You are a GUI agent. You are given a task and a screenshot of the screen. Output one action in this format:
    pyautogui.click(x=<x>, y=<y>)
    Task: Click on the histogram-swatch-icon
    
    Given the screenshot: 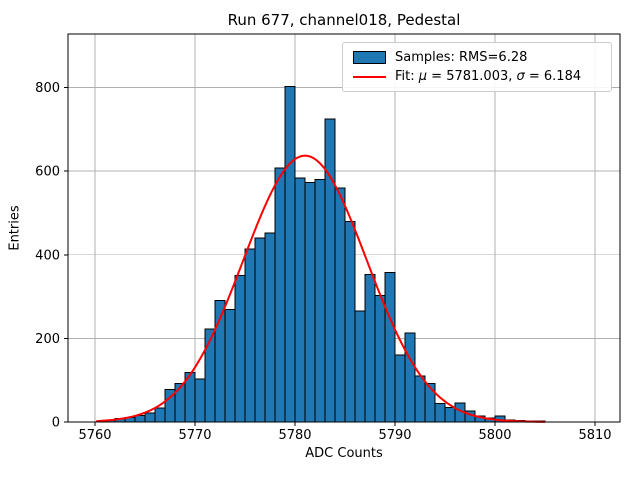 What is the action you would take?
    pyautogui.click(x=369, y=57)
    